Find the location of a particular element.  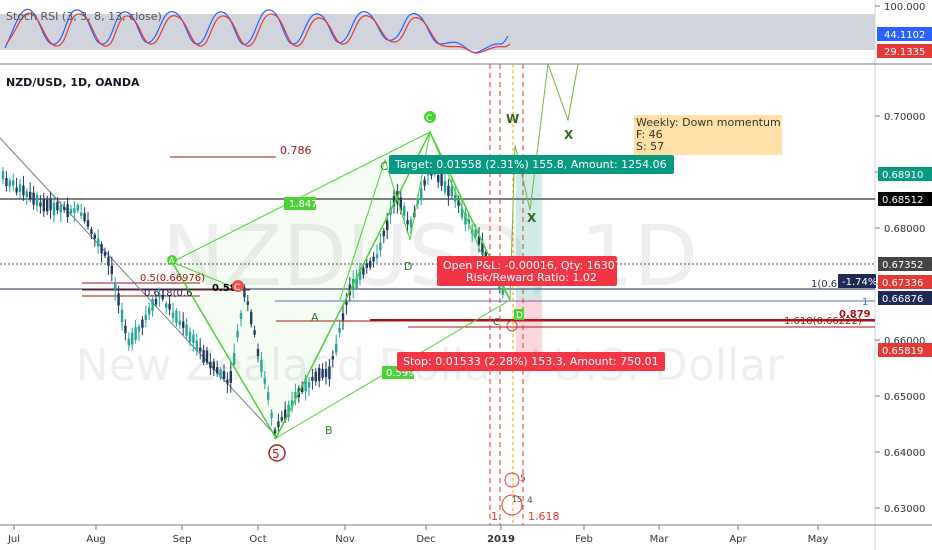

ratio-1847-label: 1.847 is located at coordinates (303, 204).